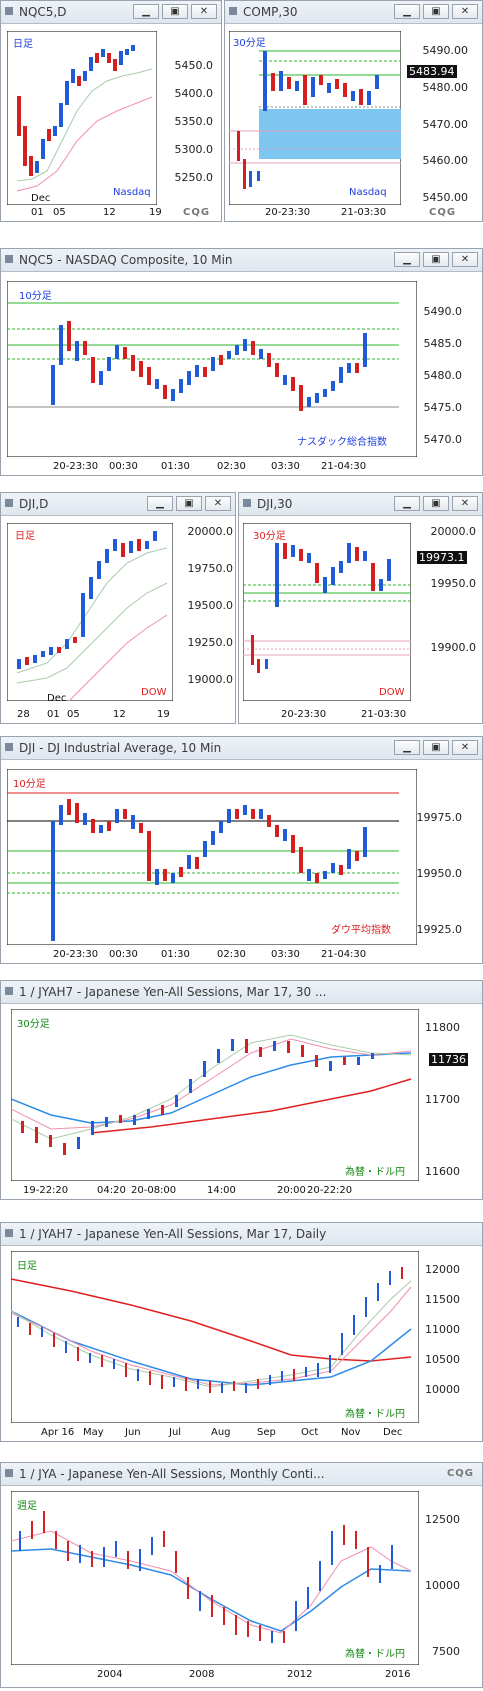  Describe the element at coordinates (393, 1432) in the screenshot. I see `x-tick: Dec` at that location.